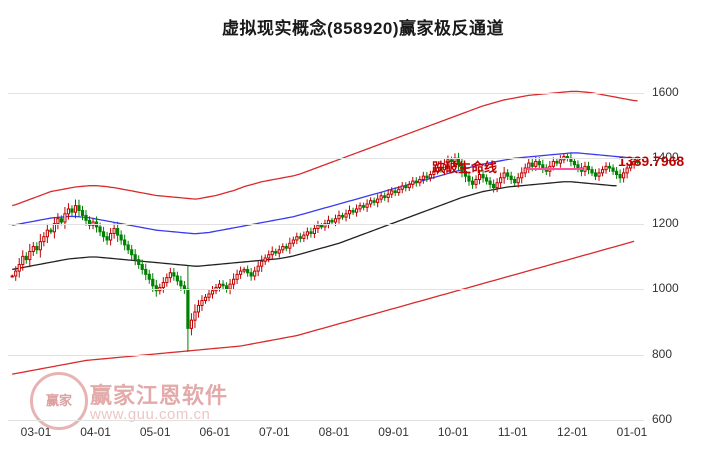 The image size is (726, 450). I want to click on y-tick-label: 1400, so click(665, 157).